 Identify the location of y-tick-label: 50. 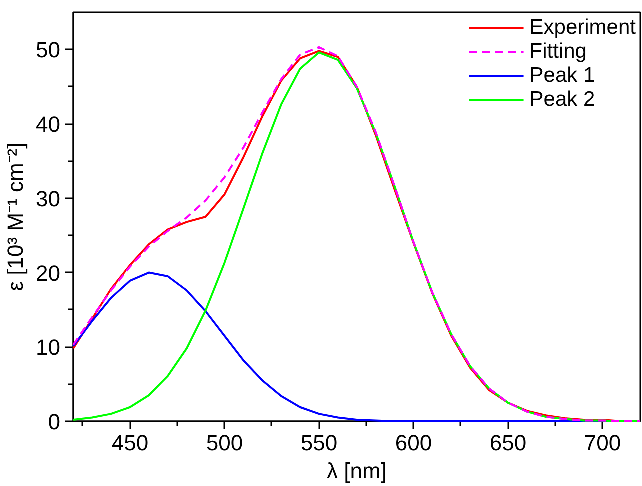
(48, 50).